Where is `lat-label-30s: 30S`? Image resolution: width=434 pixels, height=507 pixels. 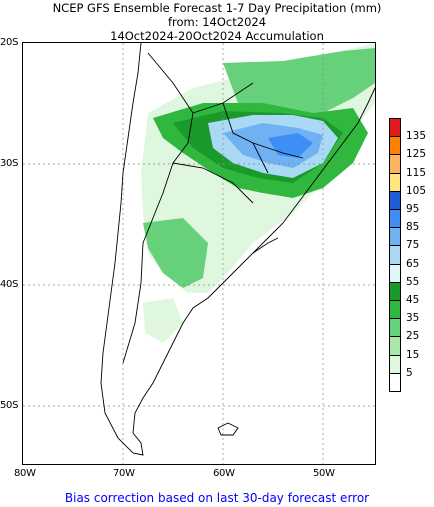
lat-label-30s: 30S is located at coordinates (9, 163).